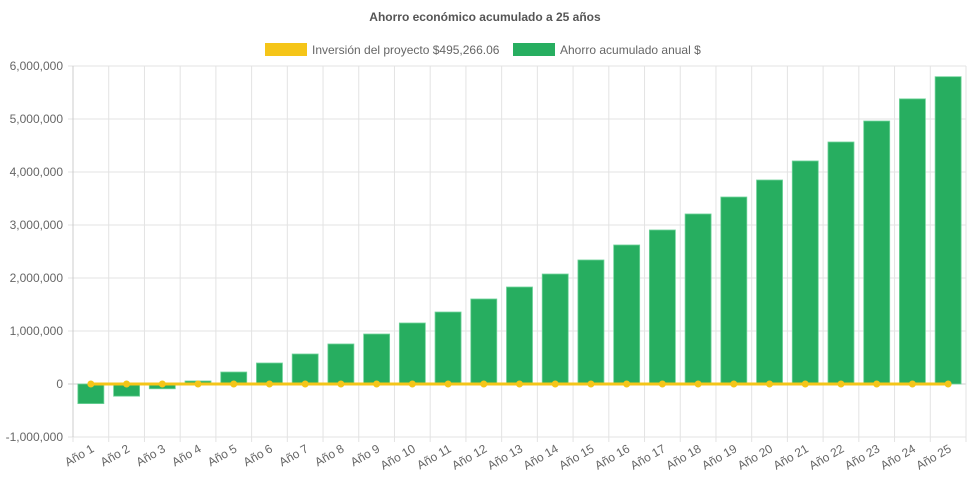  Describe the element at coordinates (485, 17) in the screenshot. I see `chart-title: Ahorro económico acumulado a 25 años` at that location.